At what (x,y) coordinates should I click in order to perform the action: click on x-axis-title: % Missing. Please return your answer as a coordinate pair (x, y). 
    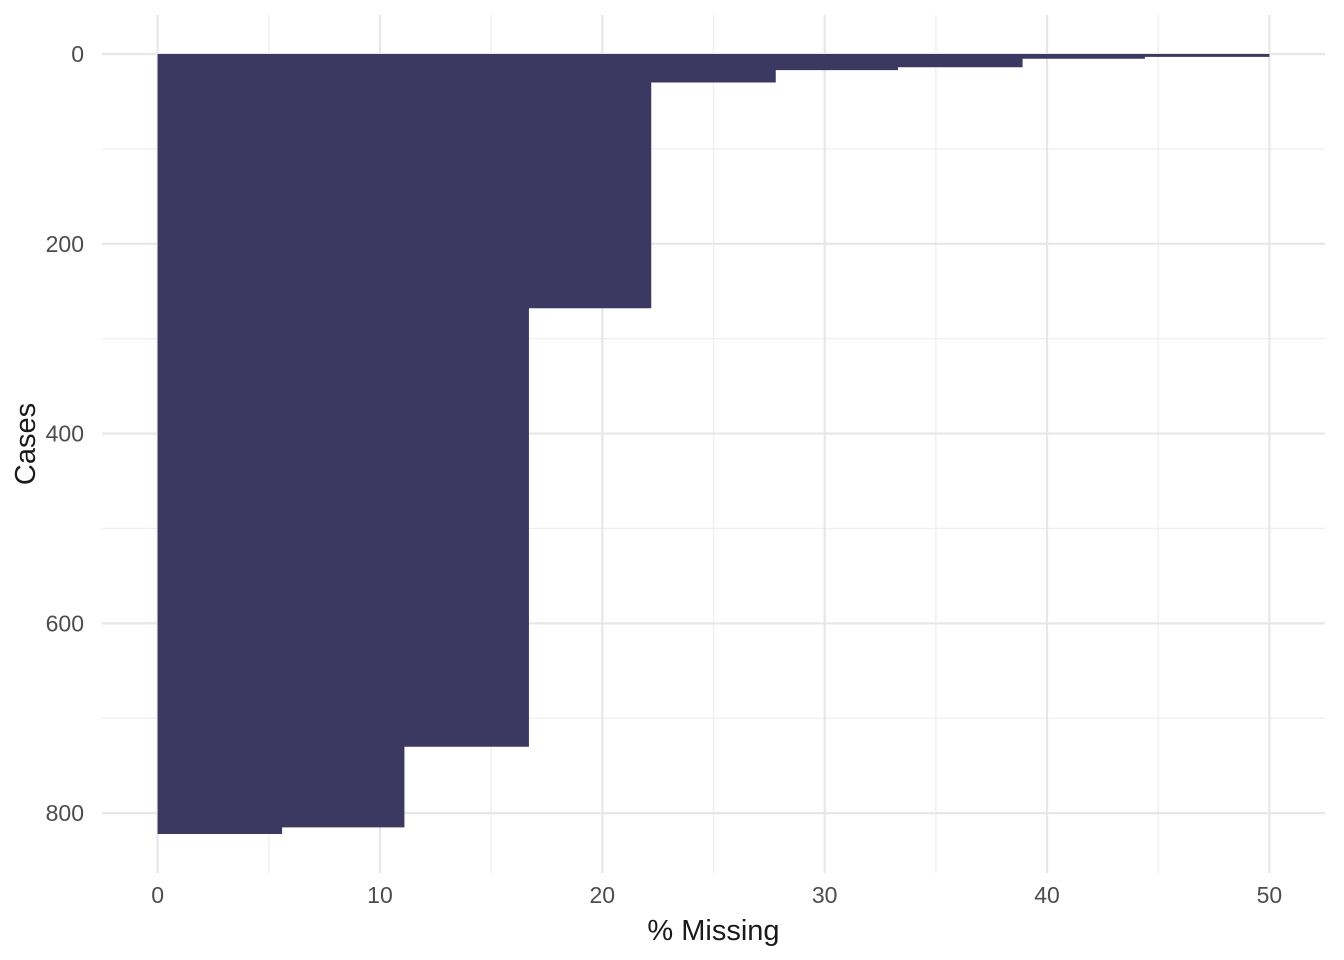
    Looking at the image, I should click on (713, 931).